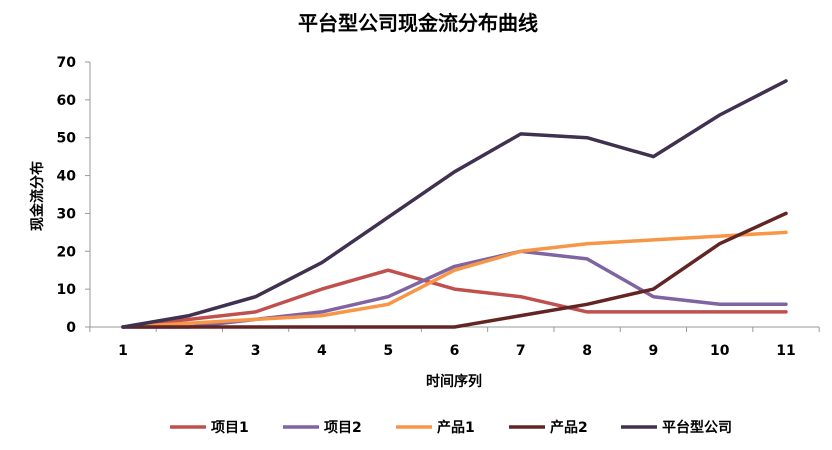 Image resolution: width=832 pixels, height=450 pixels. What do you see at coordinates (67, 177) in the screenshot?
I see `y-tick-label: 40` at bounding box center [67, 177].